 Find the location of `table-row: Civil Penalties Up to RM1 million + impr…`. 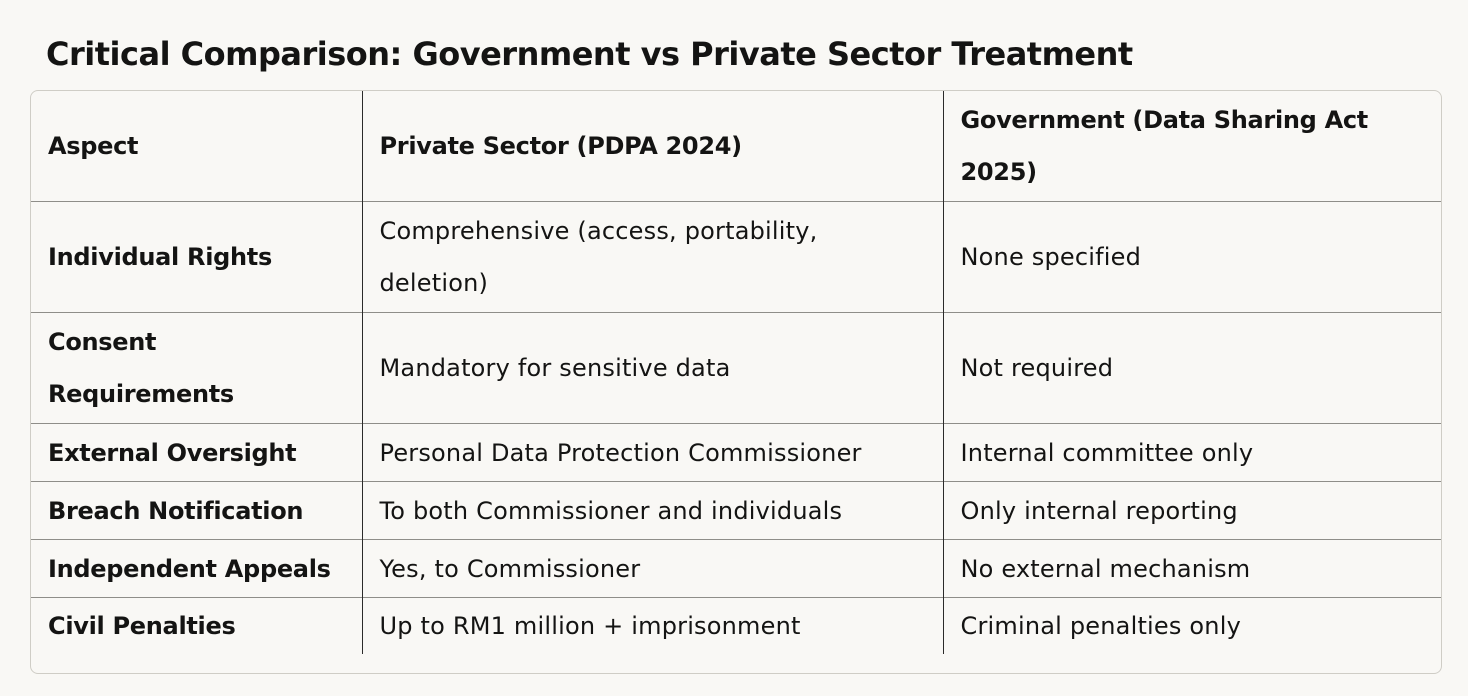

table-row: Civil Penalties Up to RM1 million + impr… is located at coordinates (736, 625).